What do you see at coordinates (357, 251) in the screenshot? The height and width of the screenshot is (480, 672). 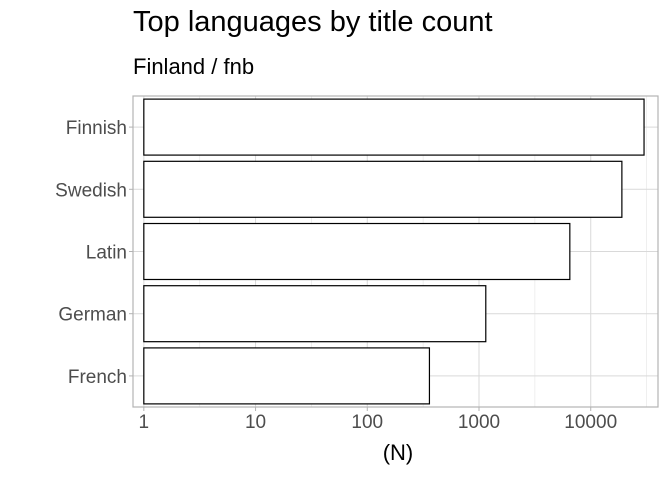 I see `bar-latin` at bounding box center [357, 251].